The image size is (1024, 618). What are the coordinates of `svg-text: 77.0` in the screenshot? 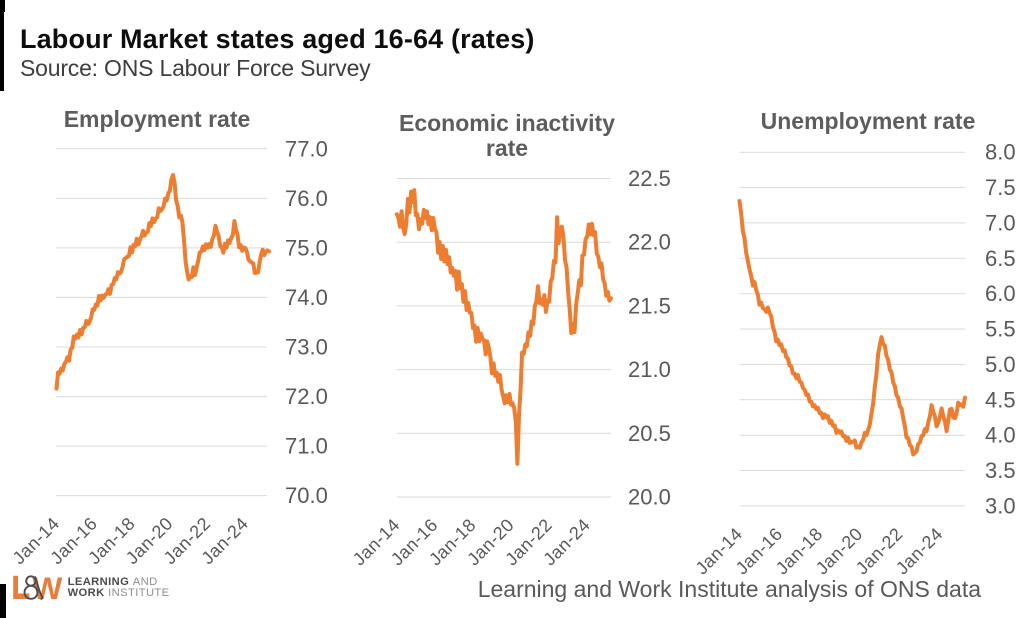 It's located at (306, 148).